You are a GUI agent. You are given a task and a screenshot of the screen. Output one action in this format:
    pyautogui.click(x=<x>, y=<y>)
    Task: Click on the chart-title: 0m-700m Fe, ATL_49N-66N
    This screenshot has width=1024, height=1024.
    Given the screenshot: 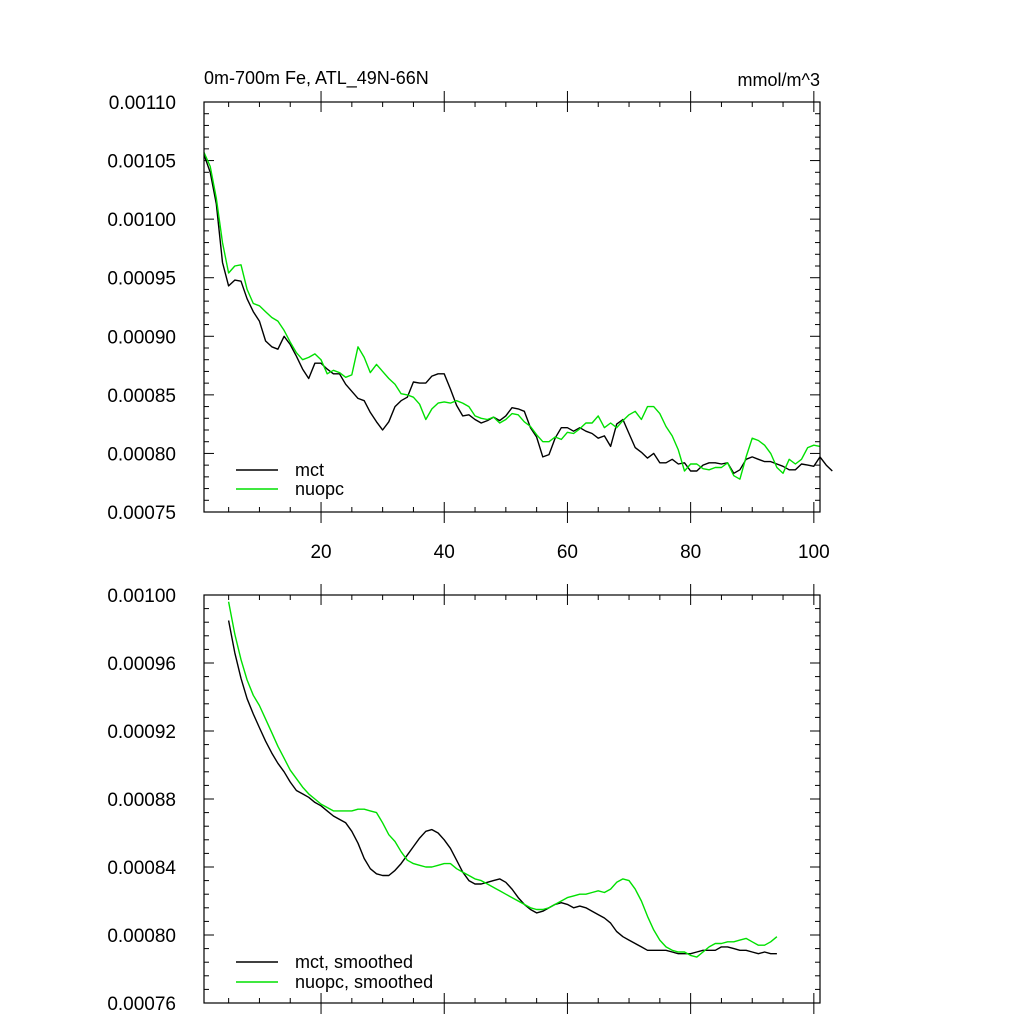 What is the action you would take?
    pyautogui.click(x=316, y=78)
    